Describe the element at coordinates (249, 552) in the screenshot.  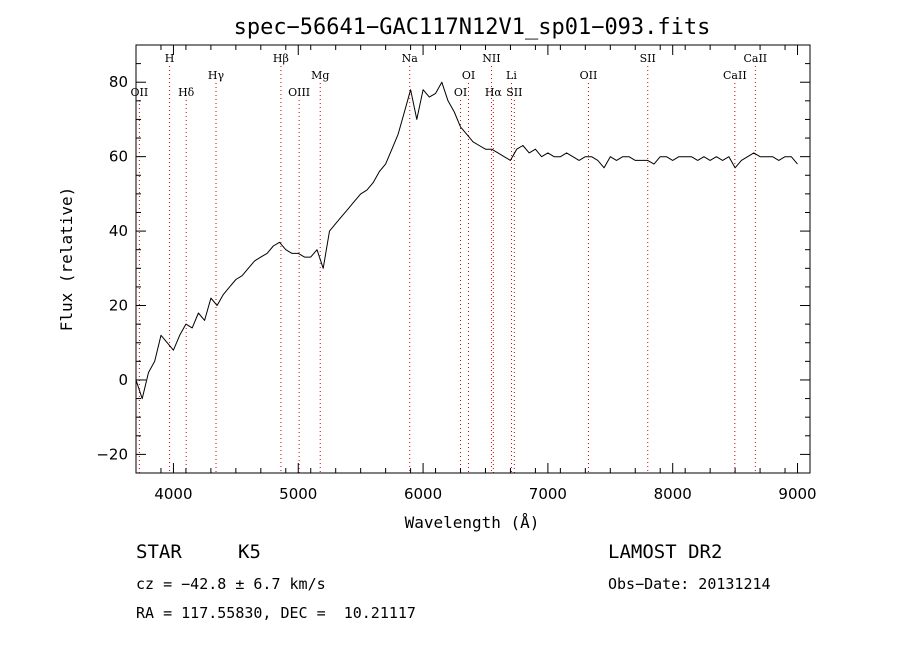
I see `object-subclass: K5` at that location.